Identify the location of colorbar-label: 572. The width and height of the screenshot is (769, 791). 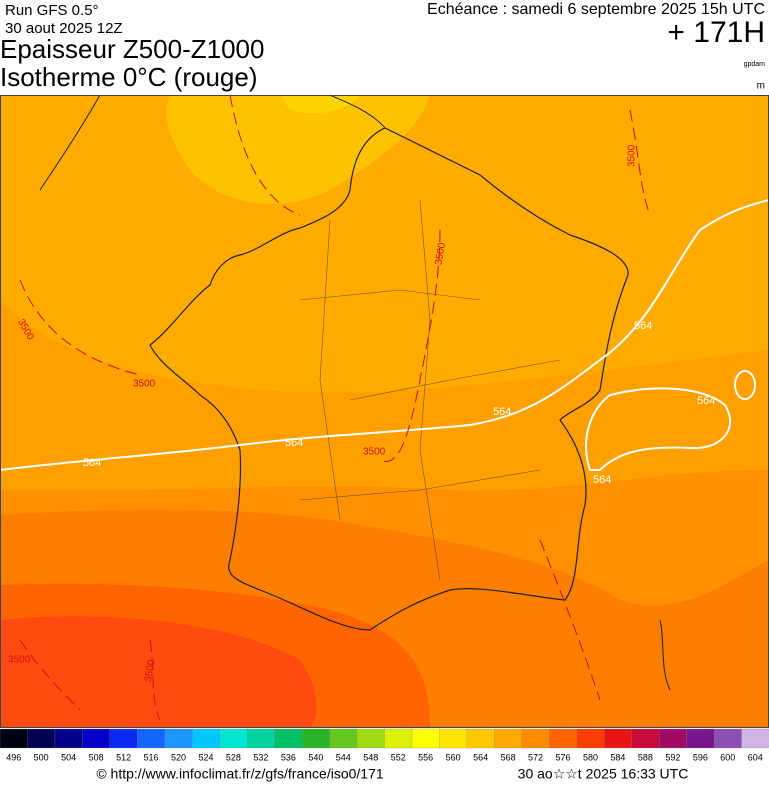
(535, 757).